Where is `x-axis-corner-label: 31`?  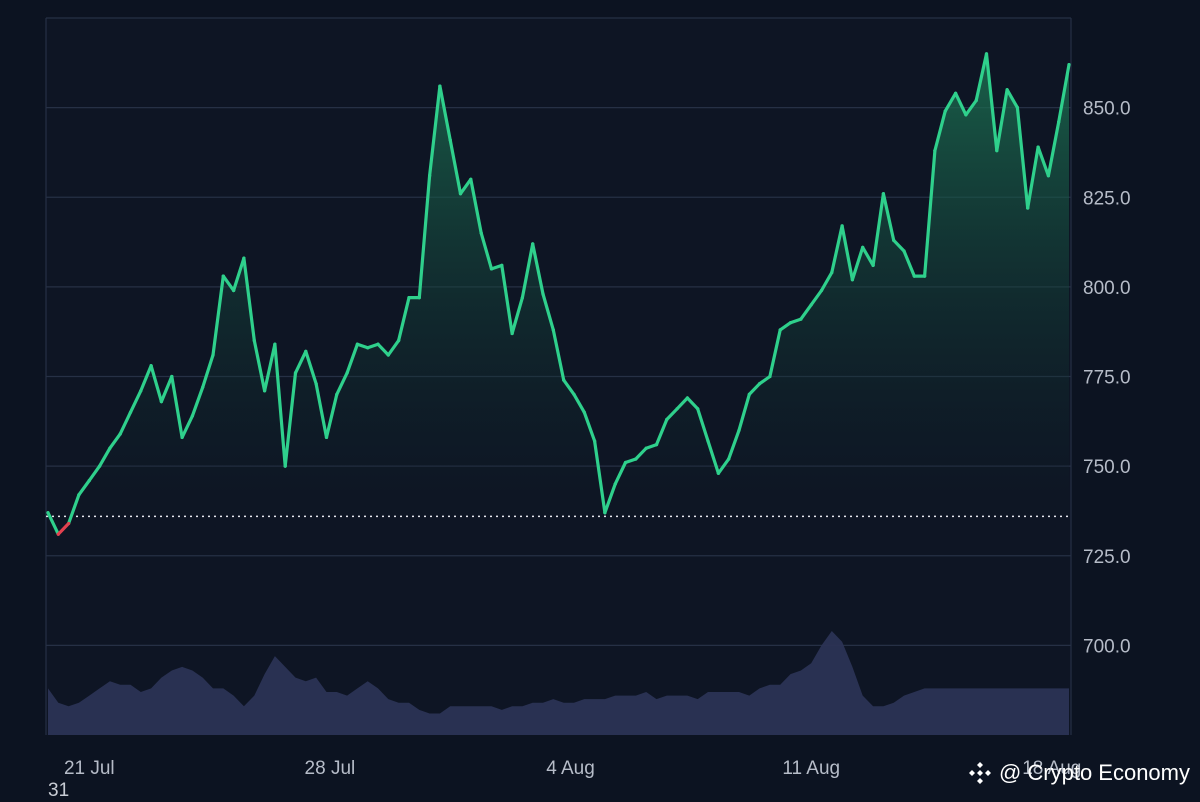 x-axis-corner-label: 31 is located at coordinates (59, 790).